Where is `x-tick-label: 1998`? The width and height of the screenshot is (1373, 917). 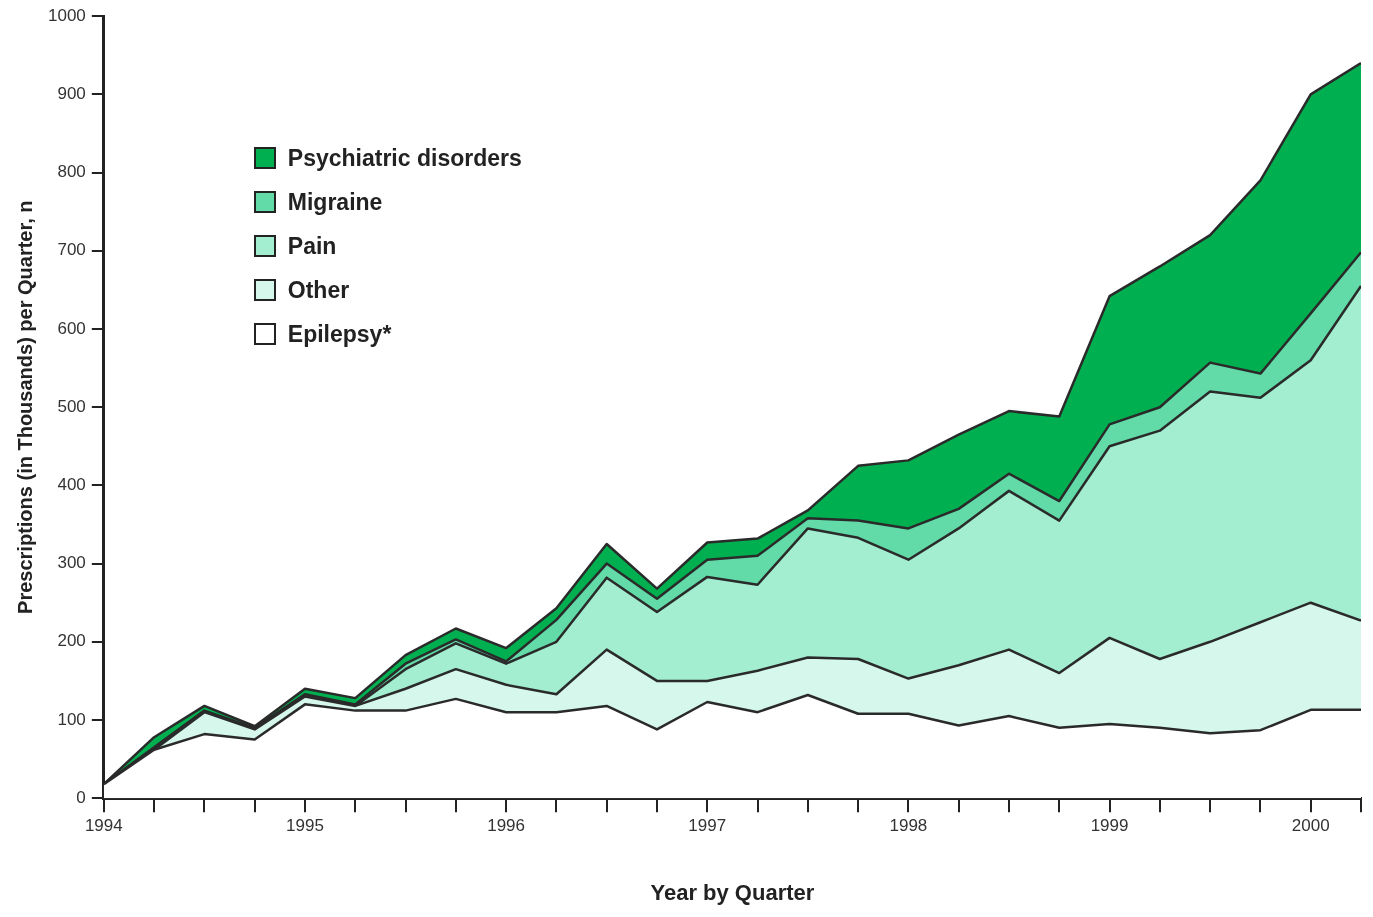 x-tick-label: 1998 is located at coordinates (908, 826).